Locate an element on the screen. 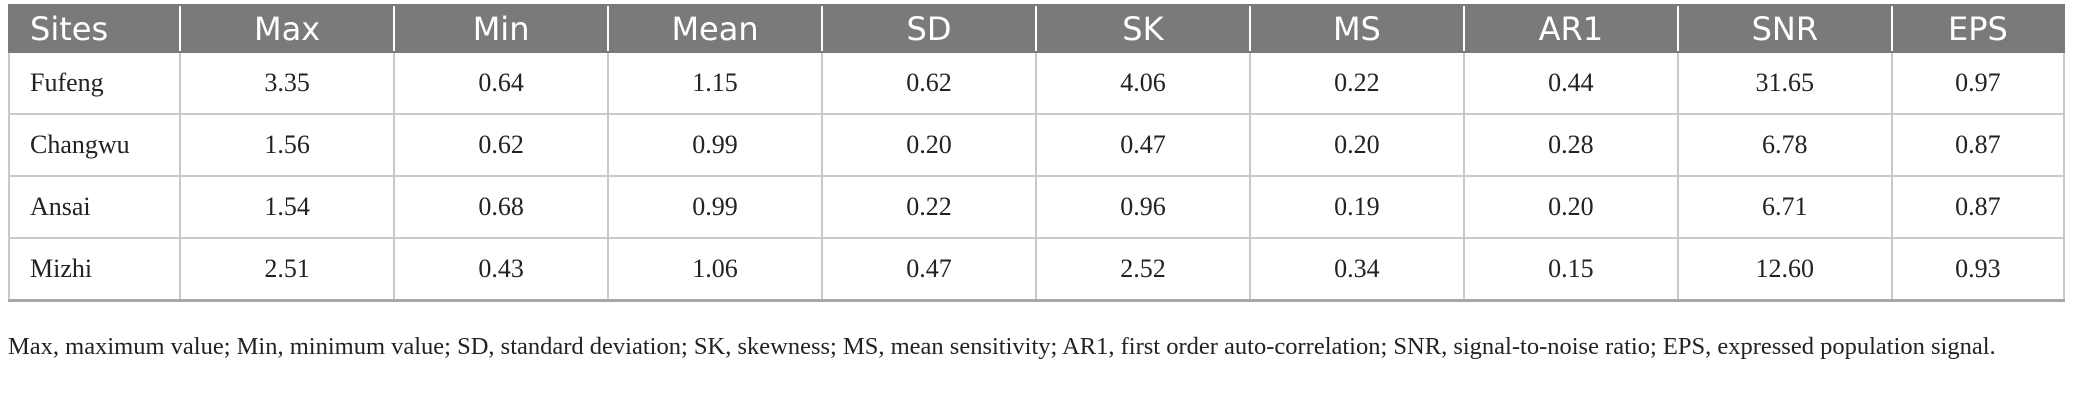 This screenshot has height=408, width=2073. cell-eps: 0.93 is located at coordinates (1978, 269).